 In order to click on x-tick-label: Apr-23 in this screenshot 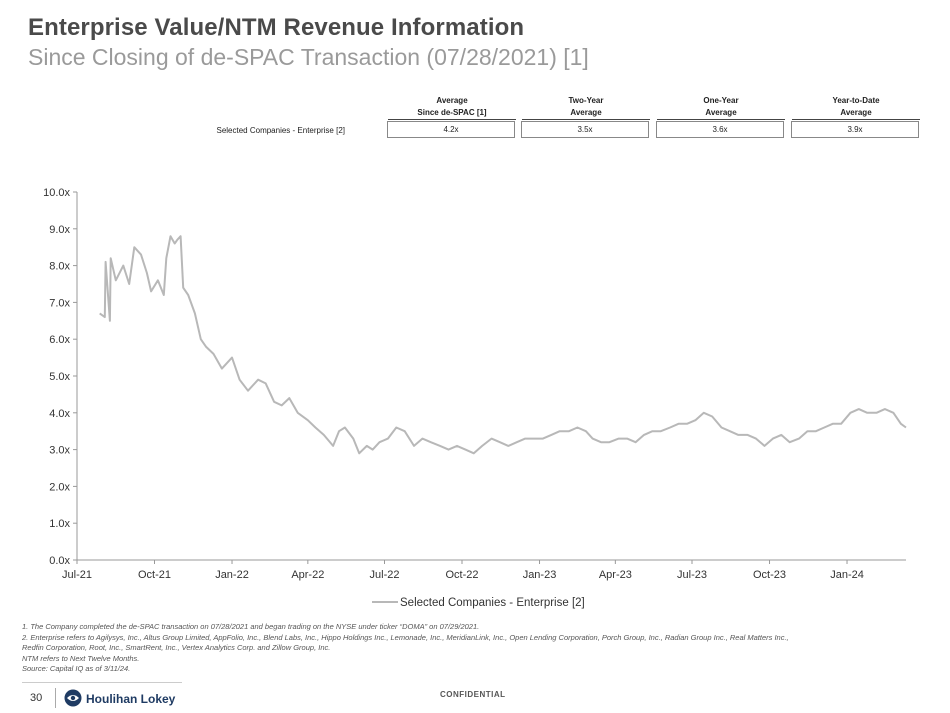, I will do `click(615, 575)`.